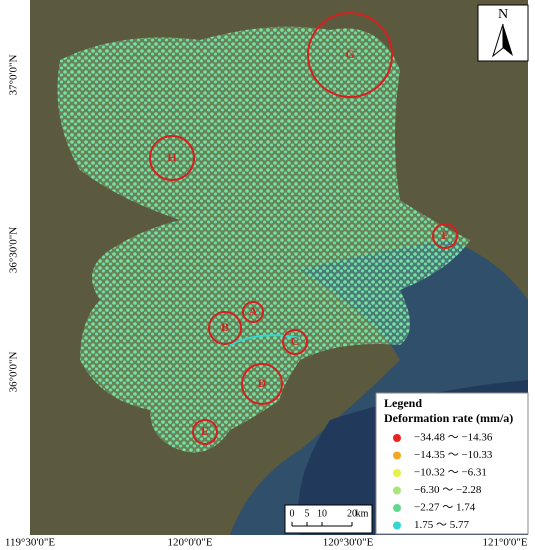 The width and height of the screenshot is (535, 550). I want to click on lat-label: 36°0'0"N, so click(14, 372).